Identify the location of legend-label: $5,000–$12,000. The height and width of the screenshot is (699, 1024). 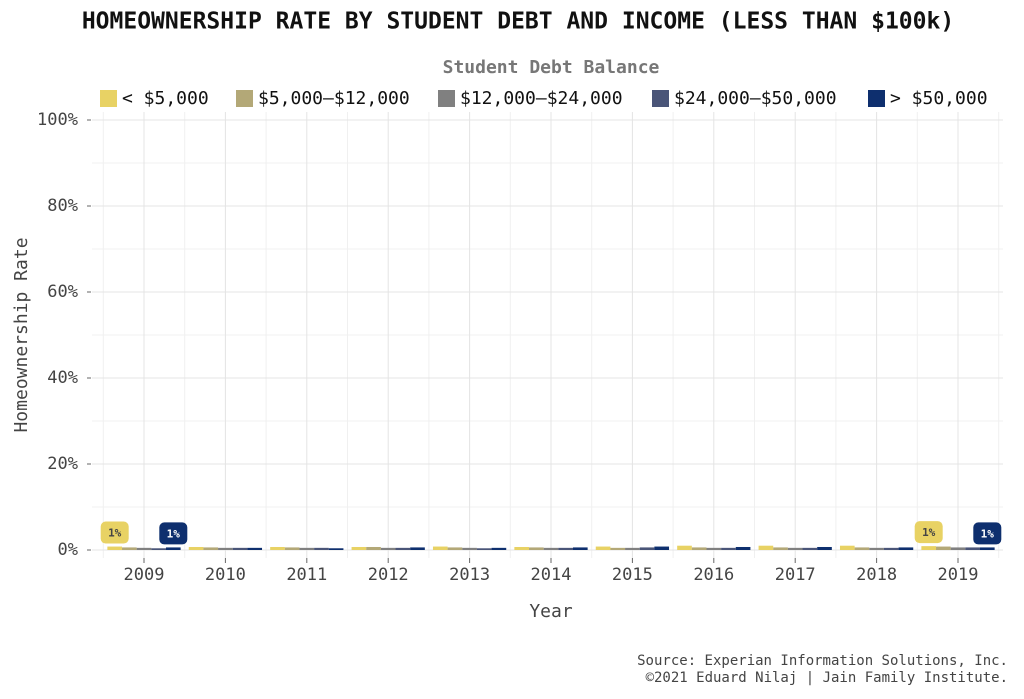
(334, 98).